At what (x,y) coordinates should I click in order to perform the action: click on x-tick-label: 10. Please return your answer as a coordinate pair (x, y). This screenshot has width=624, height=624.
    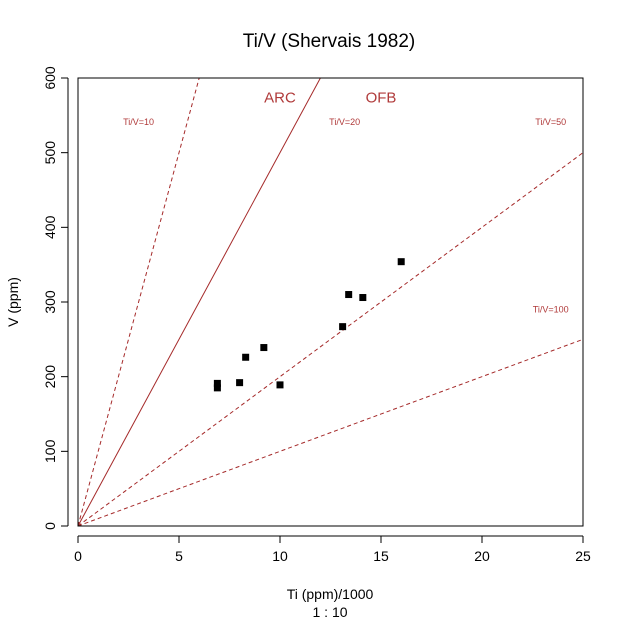
    Looking at the image, I should click on (280, 556).